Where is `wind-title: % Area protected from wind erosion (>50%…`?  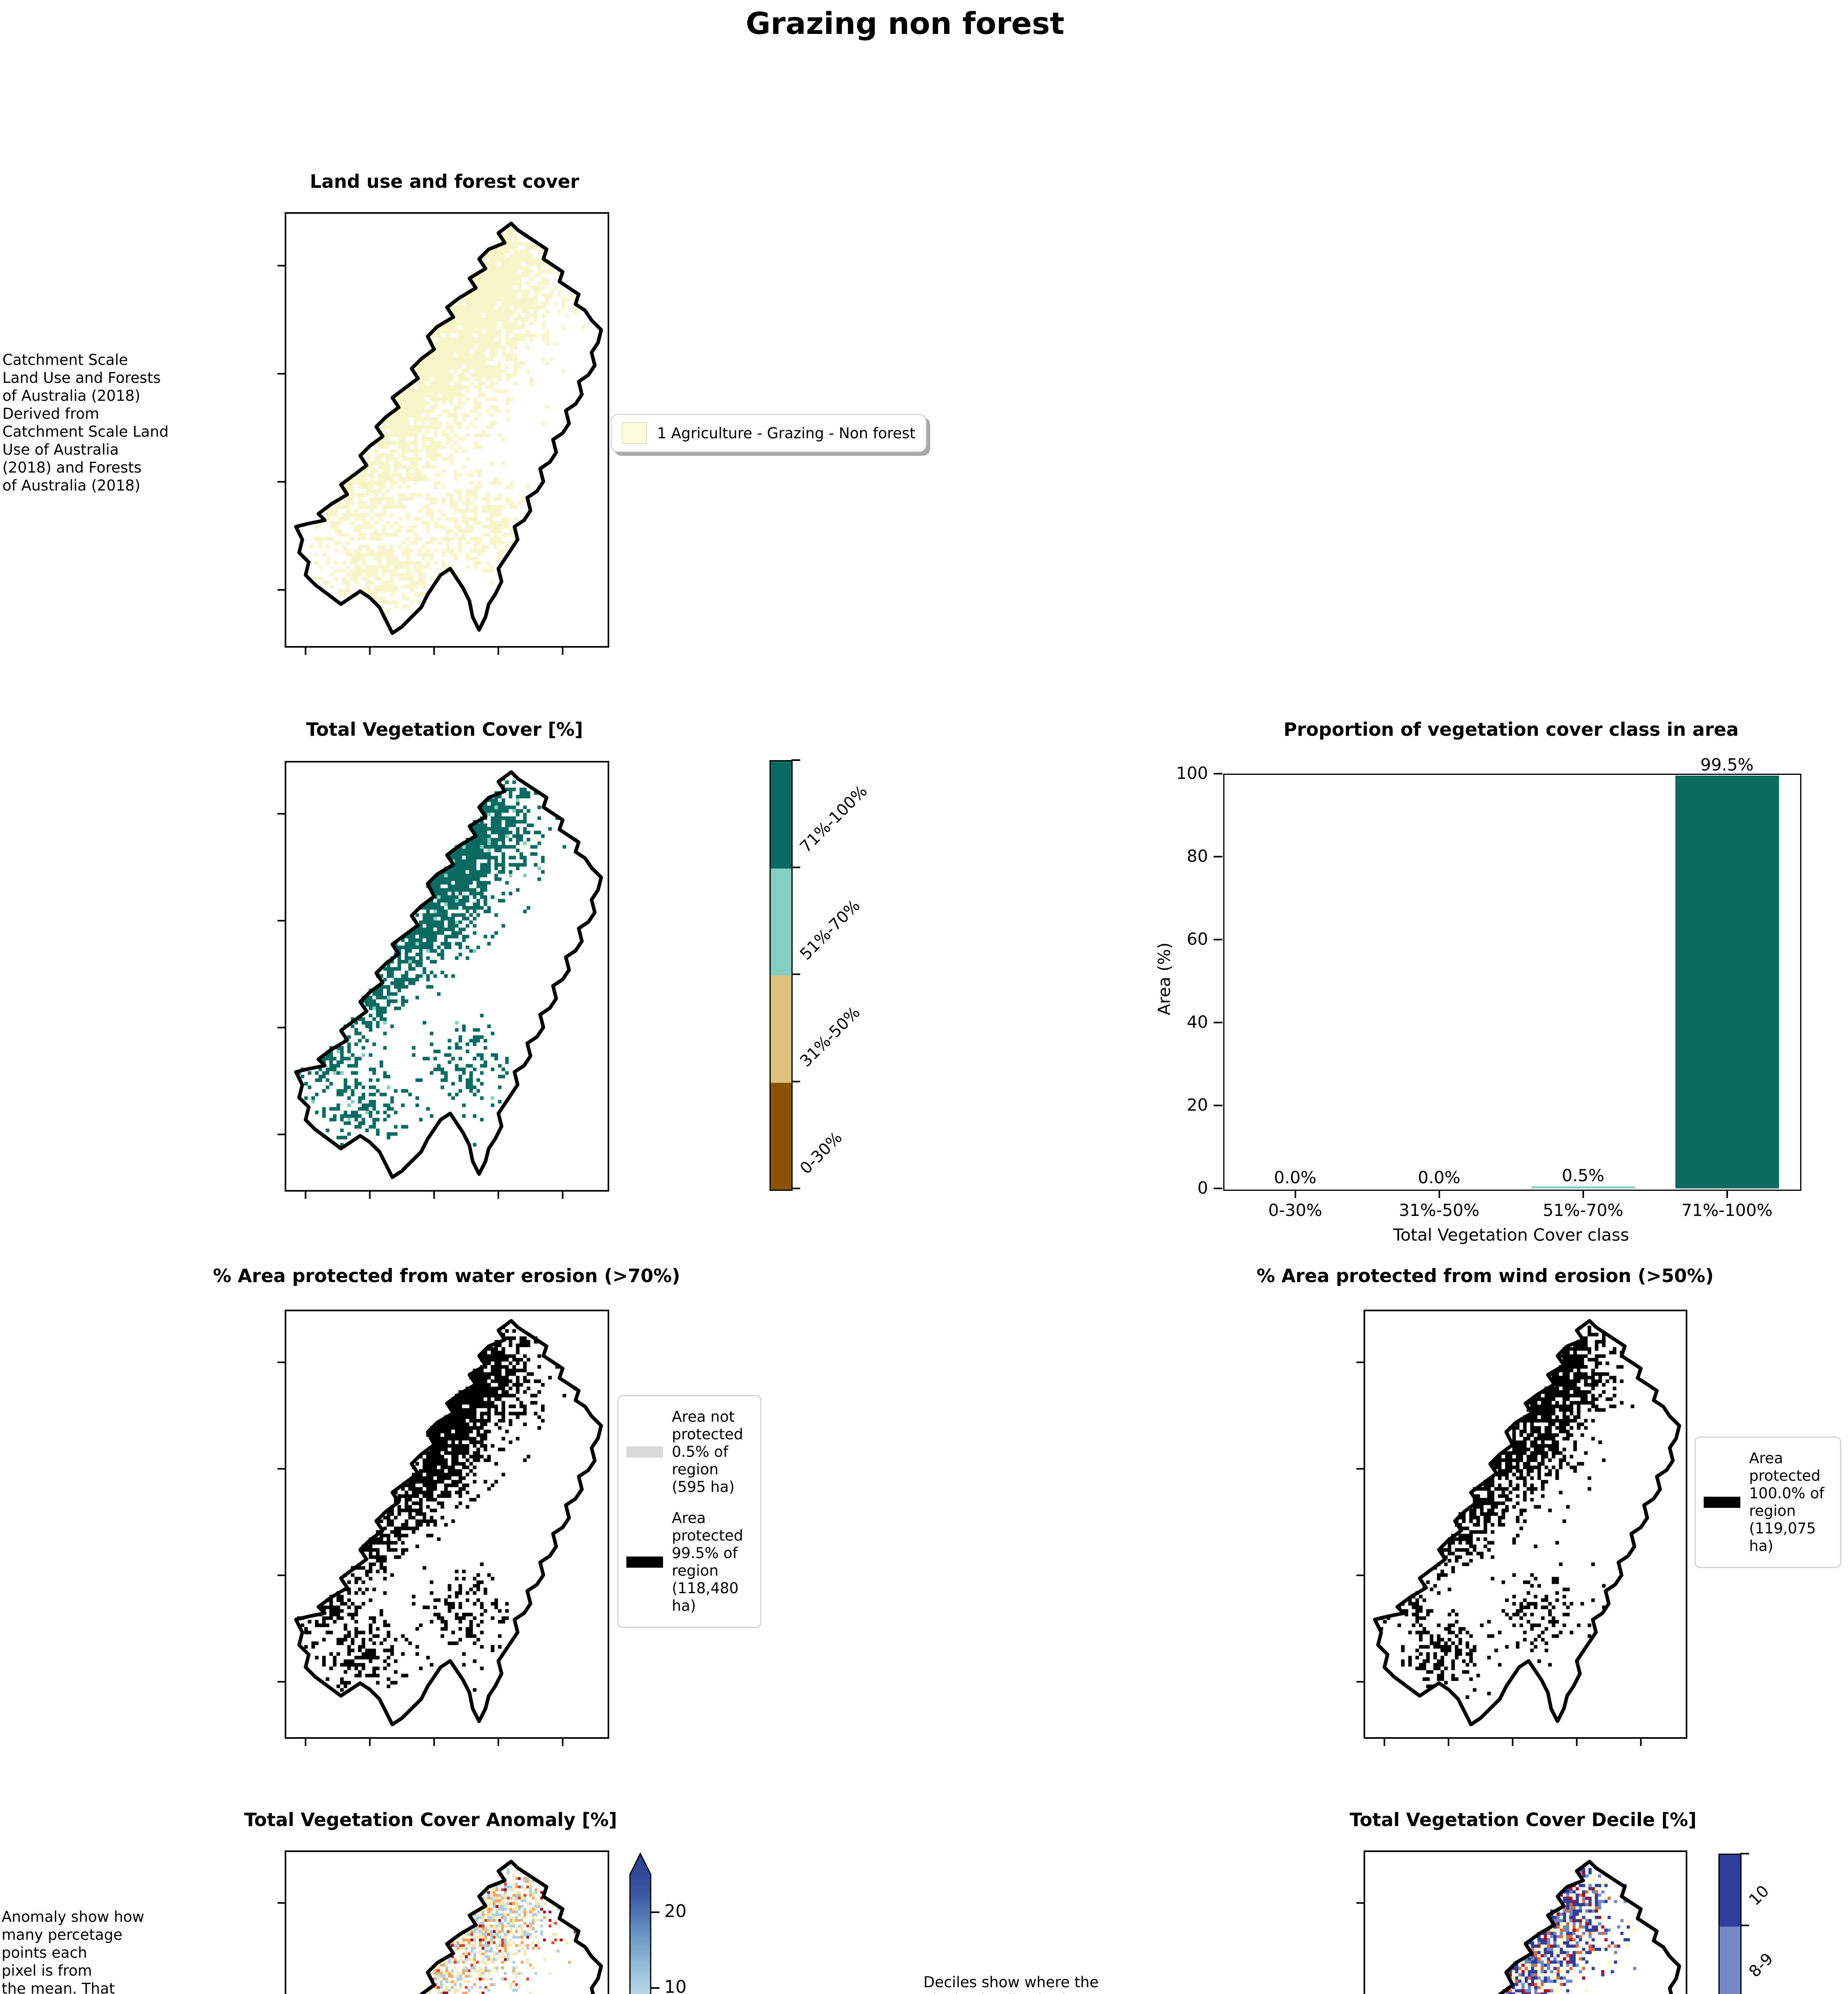
wind-title: % Area protected from wind erosion (>50%… is located at coordinates (1485, 1276).